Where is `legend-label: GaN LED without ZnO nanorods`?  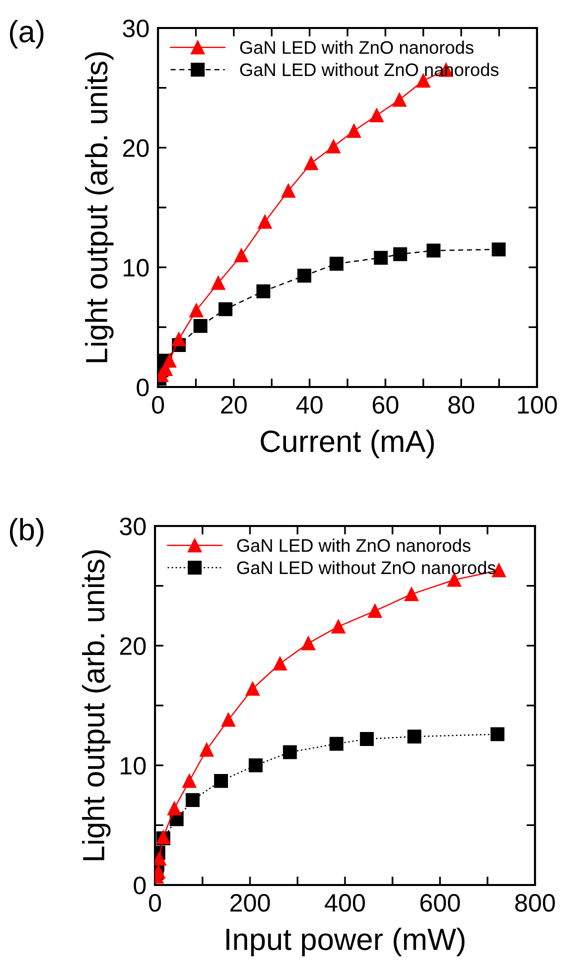 legend-label: GaN LED without ZnO nanorods is located at coordinates (366, 567).